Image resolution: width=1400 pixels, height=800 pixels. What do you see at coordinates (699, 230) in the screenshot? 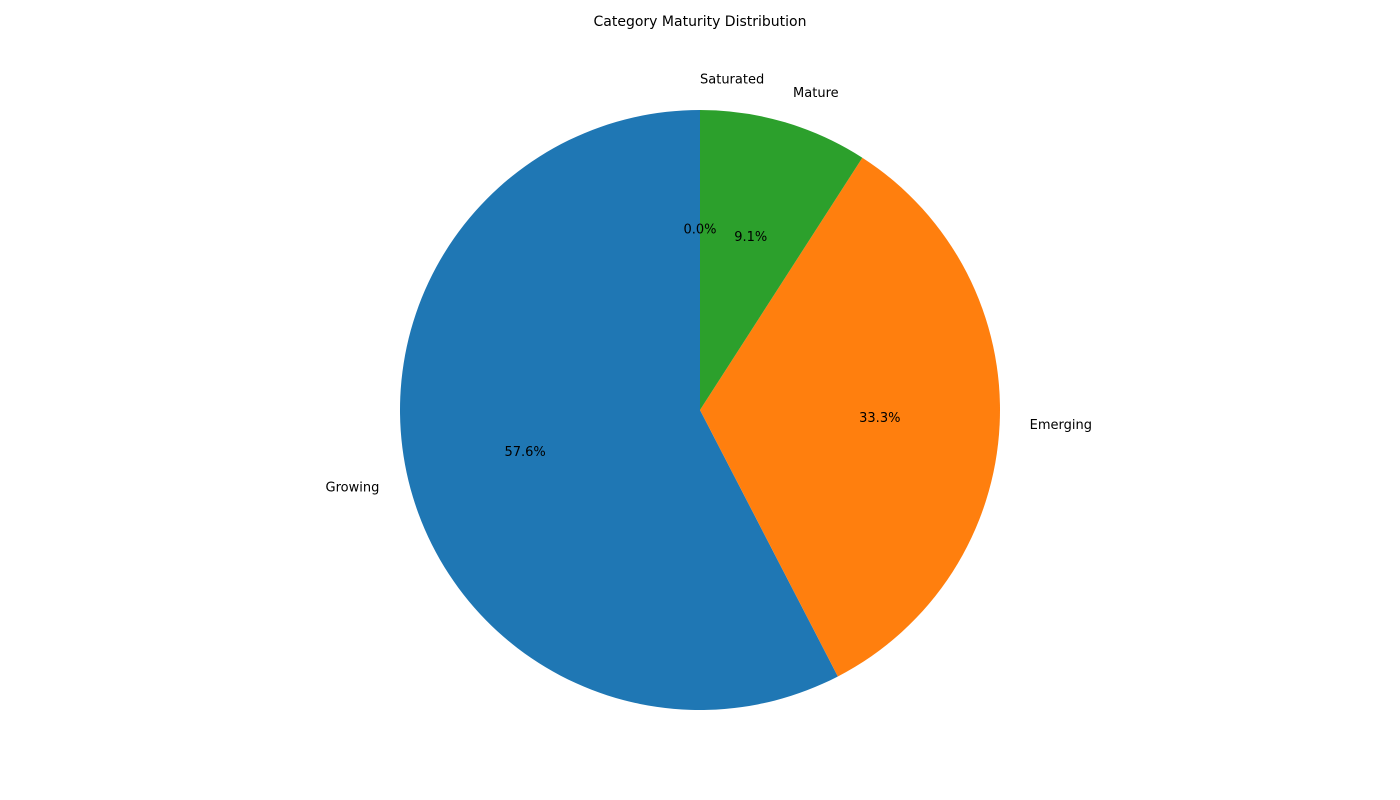
I see `pct-label-saturated: 0.0%` at bounding box center [699, 230].